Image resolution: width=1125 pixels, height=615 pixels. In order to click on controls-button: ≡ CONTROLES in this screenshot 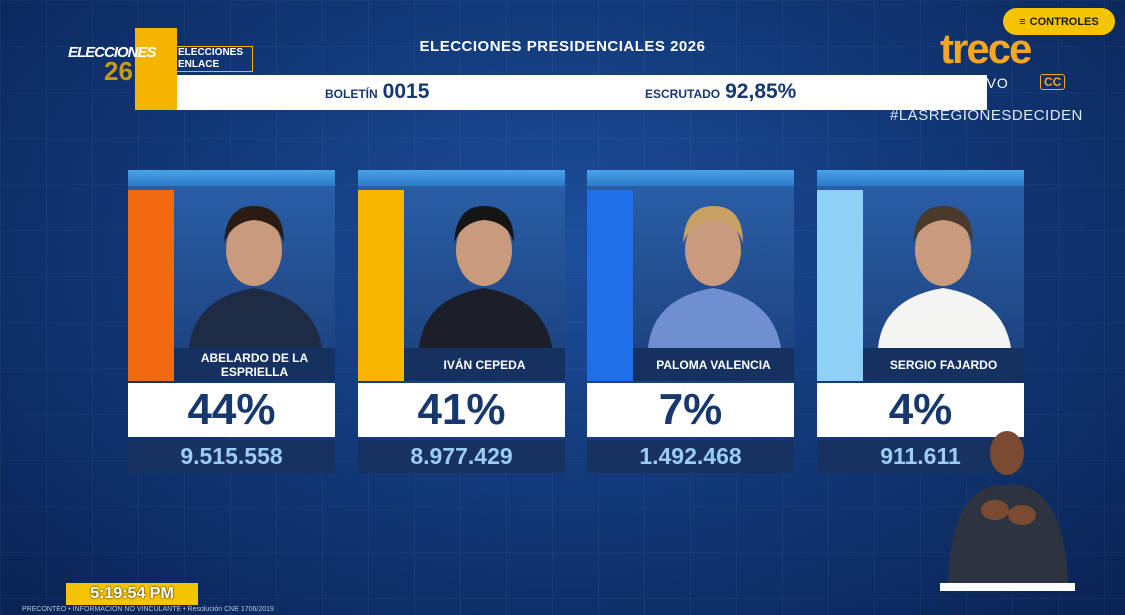, I will do `click(1059, 21)`.